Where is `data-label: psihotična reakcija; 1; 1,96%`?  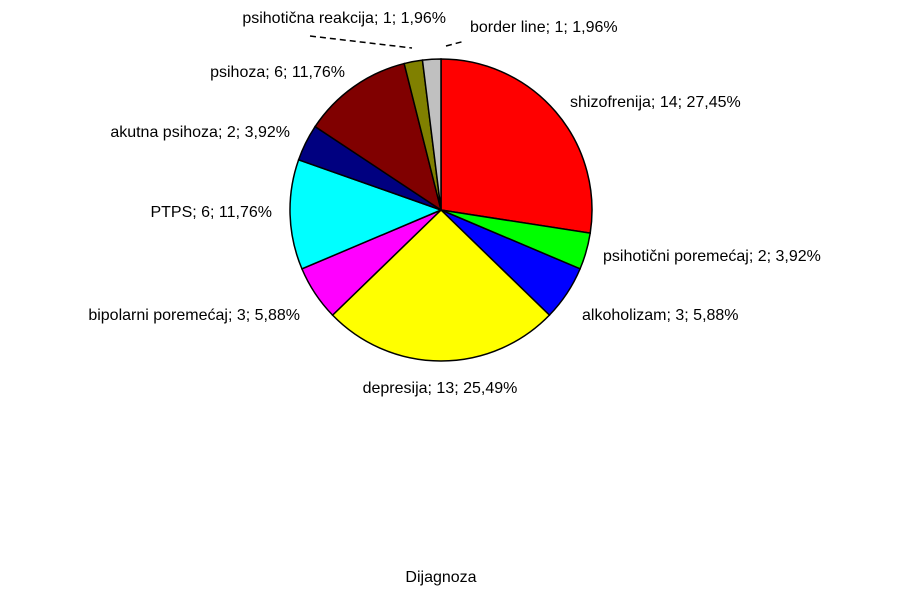 data-label: psihotična reakcija; 1; 1,96% is located at coordinates (344, 18).